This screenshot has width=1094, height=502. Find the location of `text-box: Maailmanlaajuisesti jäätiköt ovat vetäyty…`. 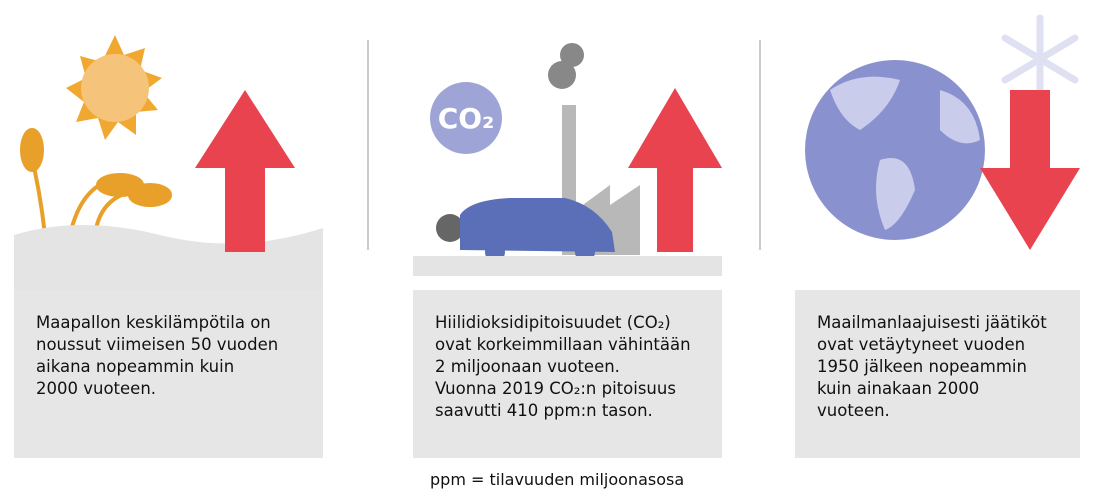

text-box: Maailmanlaajuisesti jäätiköt ovat vetäyty… is located at coordinates (937, 374).